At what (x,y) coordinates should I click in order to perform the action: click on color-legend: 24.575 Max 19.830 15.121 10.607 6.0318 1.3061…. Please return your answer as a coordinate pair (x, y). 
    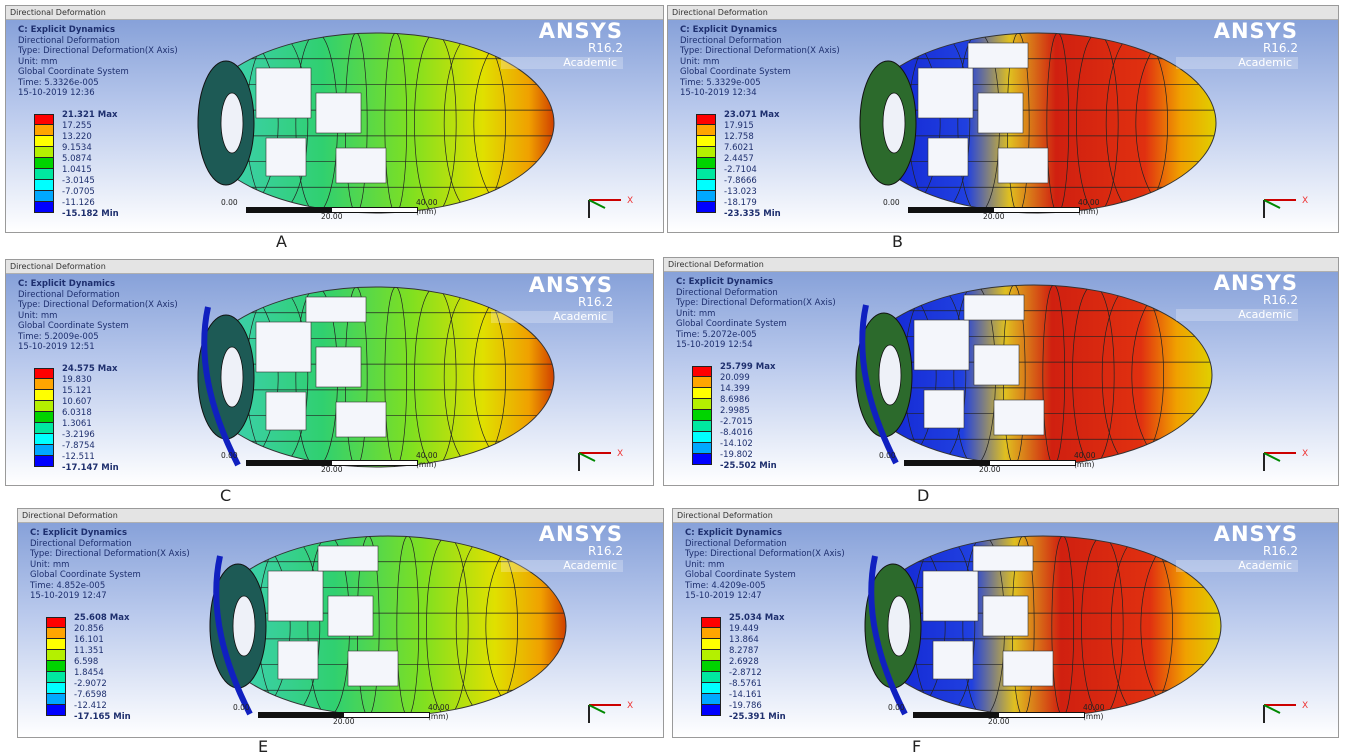
    Looking at the image, I should click on (76, 421).